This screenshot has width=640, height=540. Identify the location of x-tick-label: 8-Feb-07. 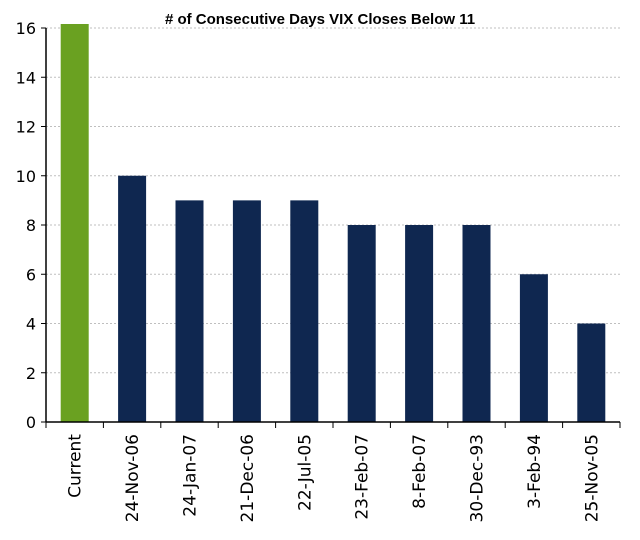
(420, 471).